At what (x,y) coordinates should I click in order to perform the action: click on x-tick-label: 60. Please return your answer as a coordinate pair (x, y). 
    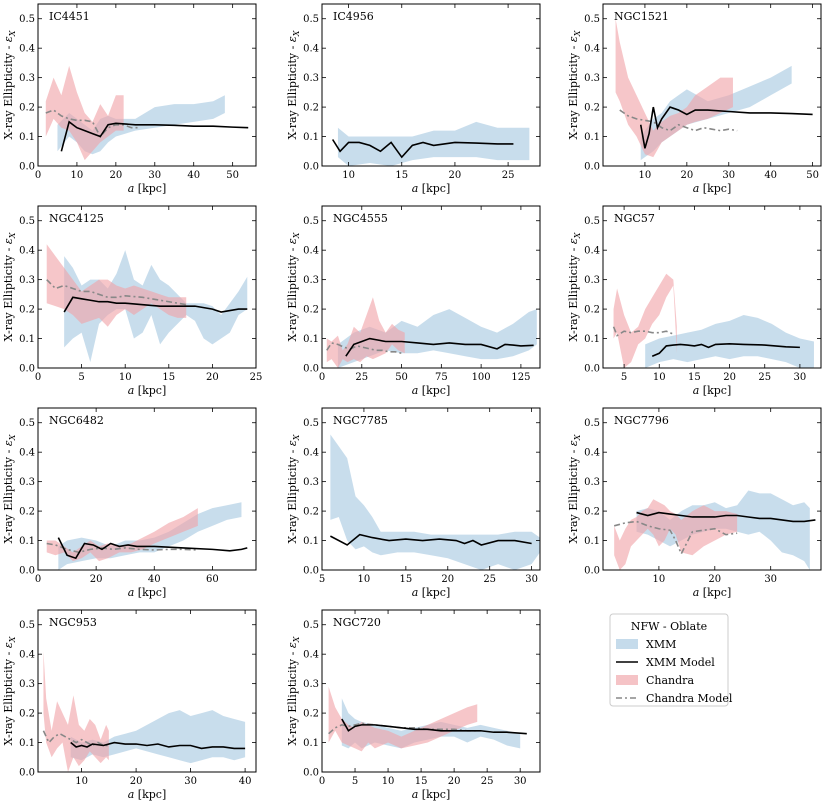
    Looking at the image, I should click on (212, 579).